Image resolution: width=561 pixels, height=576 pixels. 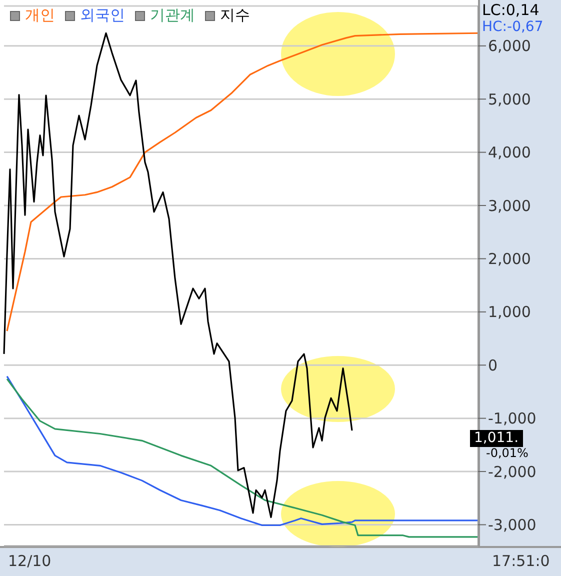 What do you see at coordinates (509, 205) in the screenshot?
I see `y-tick-label: 3,000` at bounding box center [509, 205].